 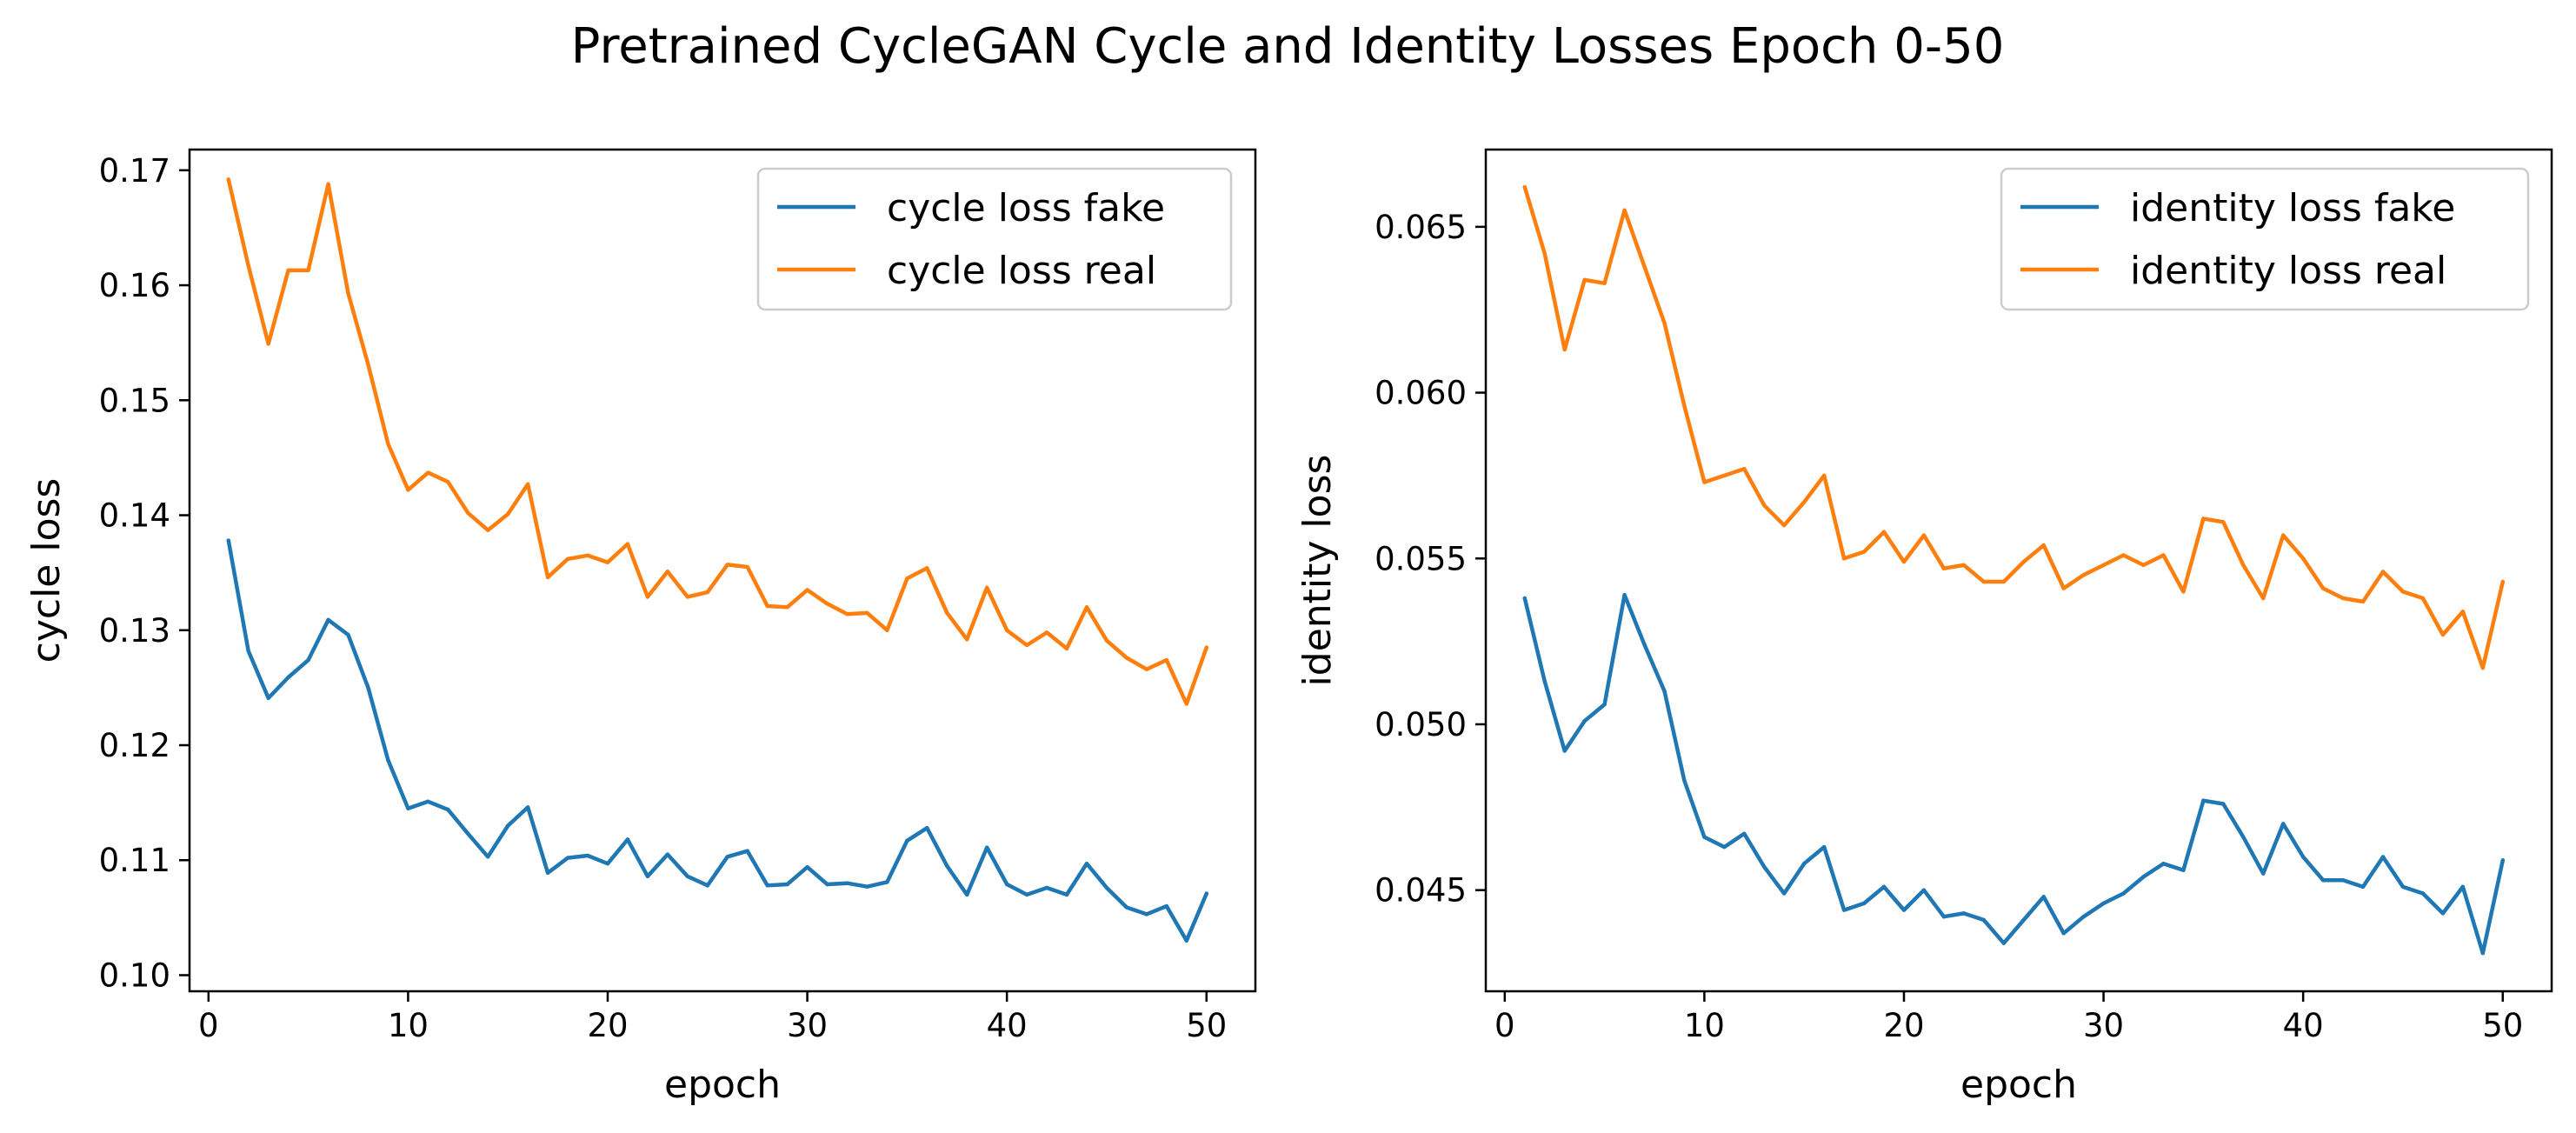 What do you see at coordinates (134, 171) in the screenshot?
I see `y-tick-label: 0.17` at bounding box center [134, 171].